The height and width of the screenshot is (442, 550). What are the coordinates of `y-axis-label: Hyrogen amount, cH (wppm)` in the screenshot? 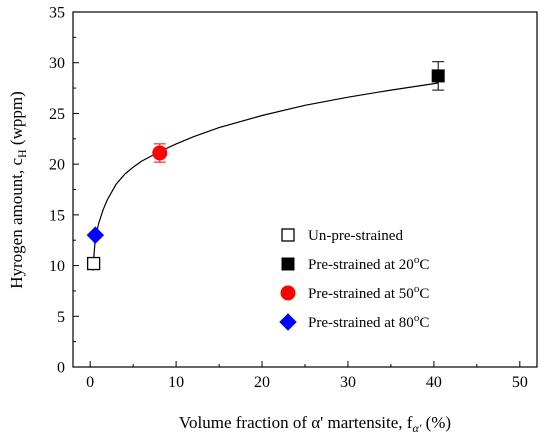 It's located at (18, 190).